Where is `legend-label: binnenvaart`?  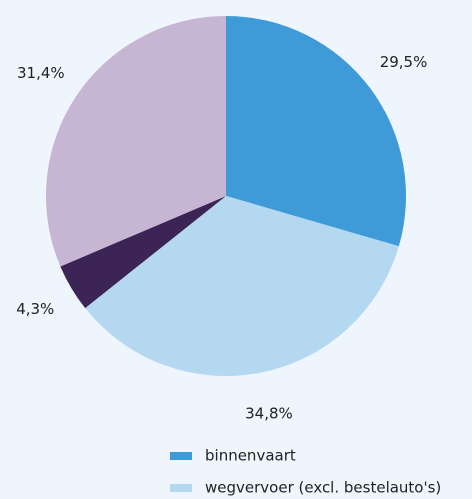 legend-label: binnenvaart is located at coordinates (250, 456).